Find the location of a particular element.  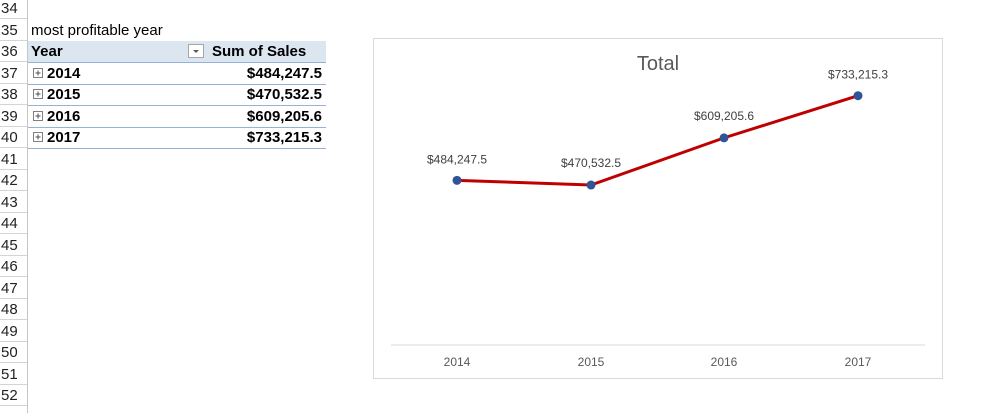

row-number: 52 is located at coordinates (13, 395).